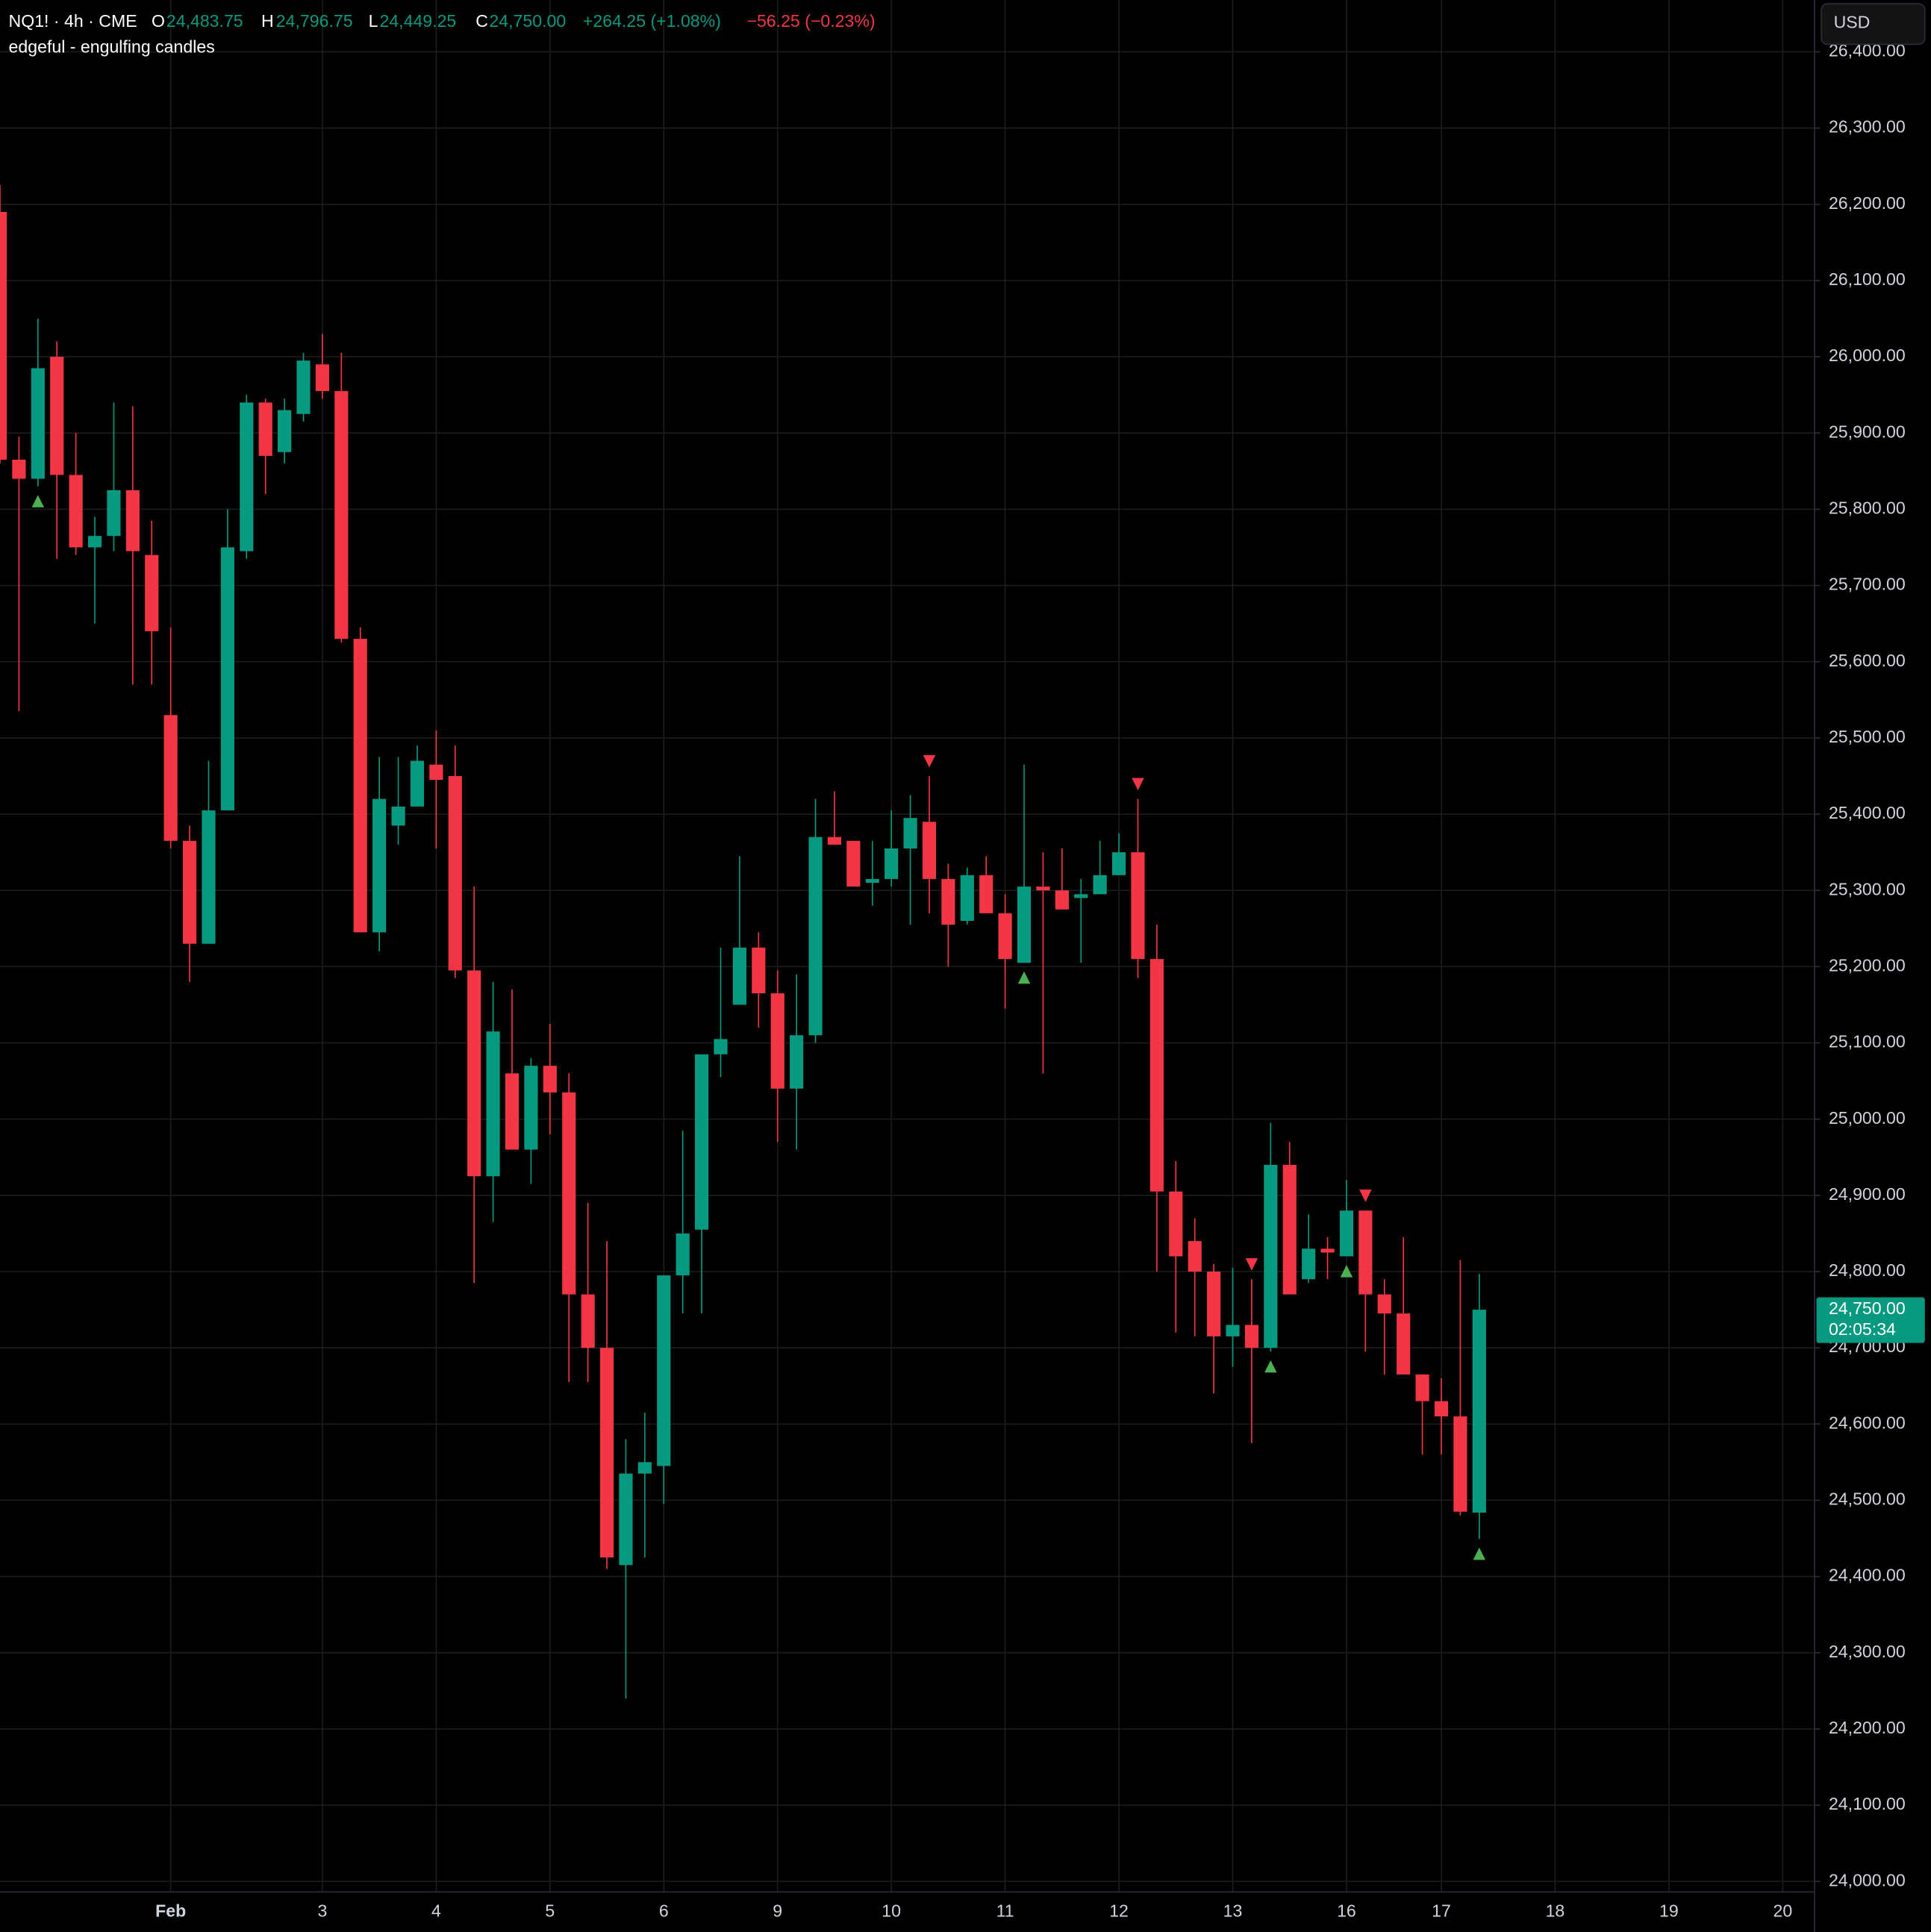  Describe the element at coordinates (73, 21) in the screenshot. I see `symbol-title: NQ1! · 4h · CME` at that location.